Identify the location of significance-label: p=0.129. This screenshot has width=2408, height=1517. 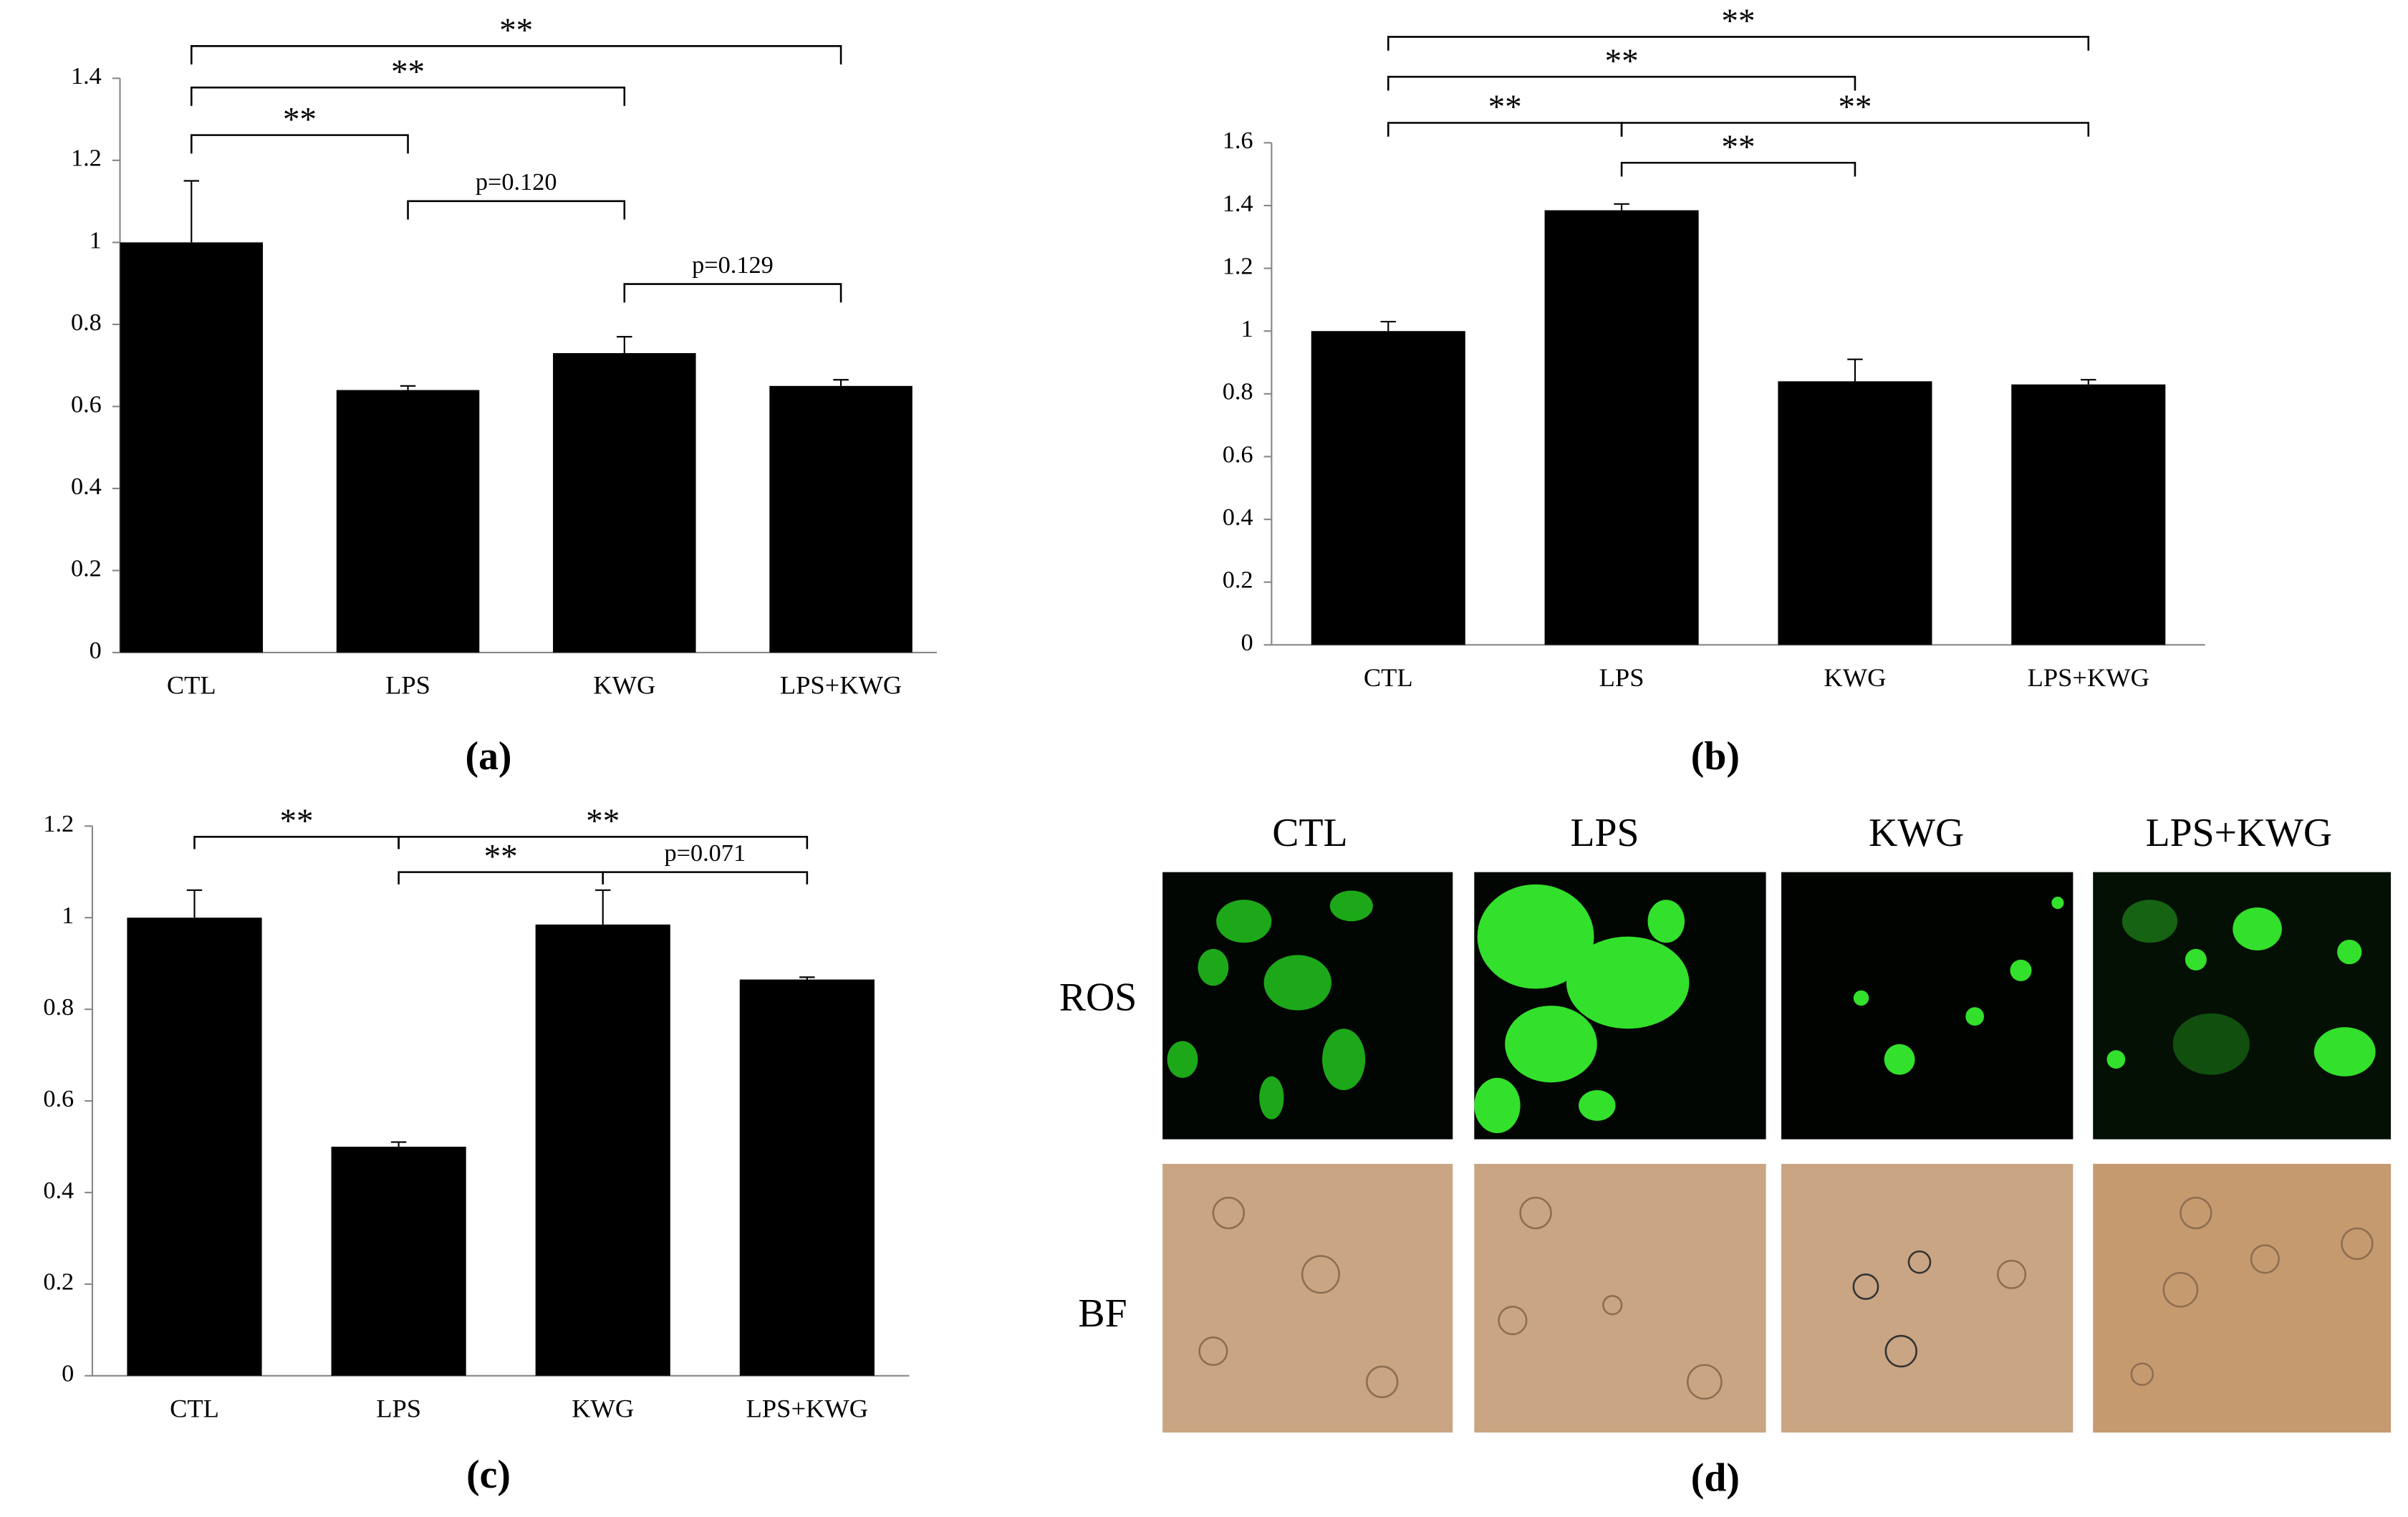
(733, 265).